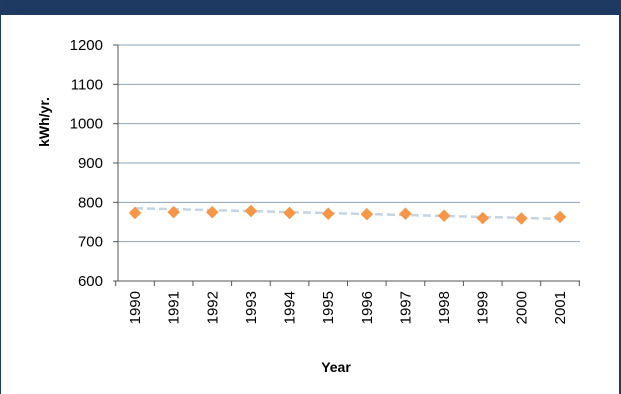 The image size is (621, 394). Describe the element at coordinates (405, 214) in the screenshot. I see `data-point-1997` at that location.